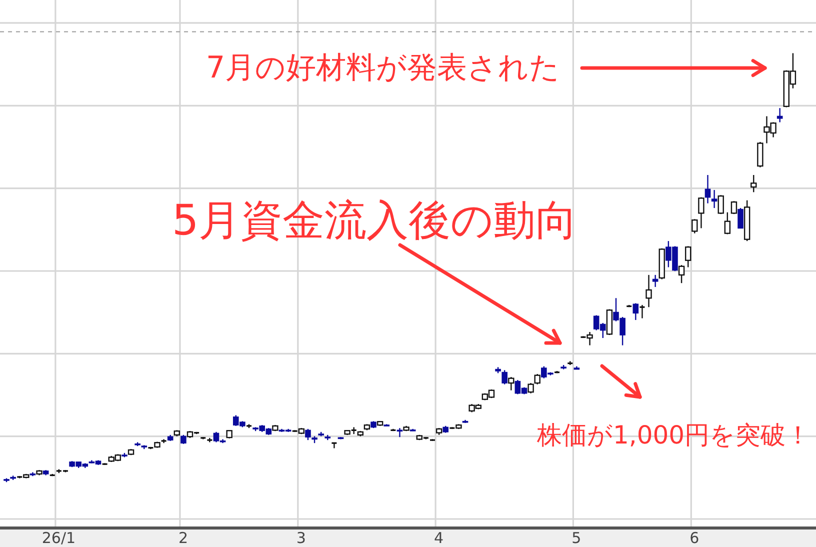 The image size is (816, 547). I want to click on annotation: 5月資金流入後の動向, so click(375, 220).